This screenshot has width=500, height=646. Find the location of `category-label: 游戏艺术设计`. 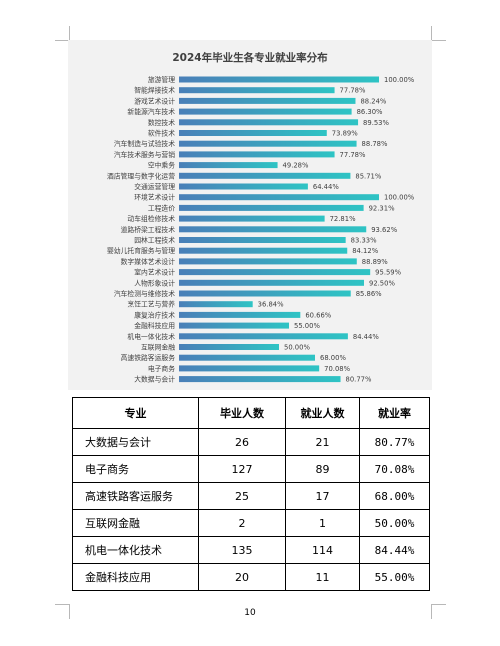

category-label: 游戏艺术设计 is located at coordinates (154, 100).